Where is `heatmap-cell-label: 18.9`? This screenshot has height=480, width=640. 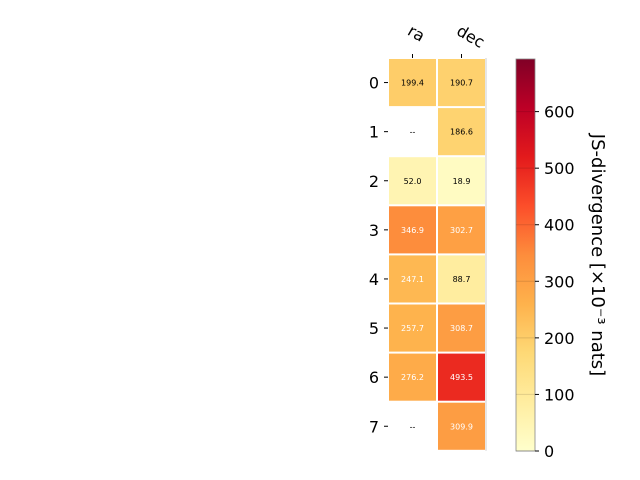 heatmap-cell-label: 18.9 is located at coordinates (462, 181).